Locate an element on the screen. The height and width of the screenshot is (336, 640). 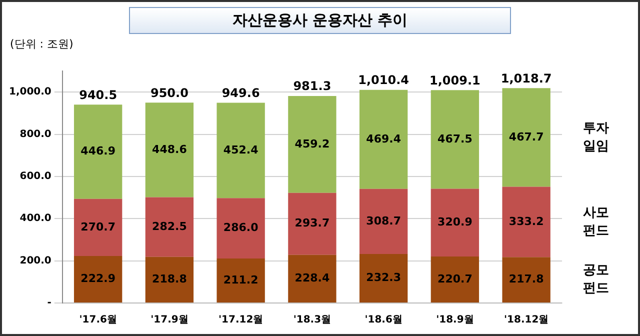
data-label: 467.7 is located at coordinates (526, 137).